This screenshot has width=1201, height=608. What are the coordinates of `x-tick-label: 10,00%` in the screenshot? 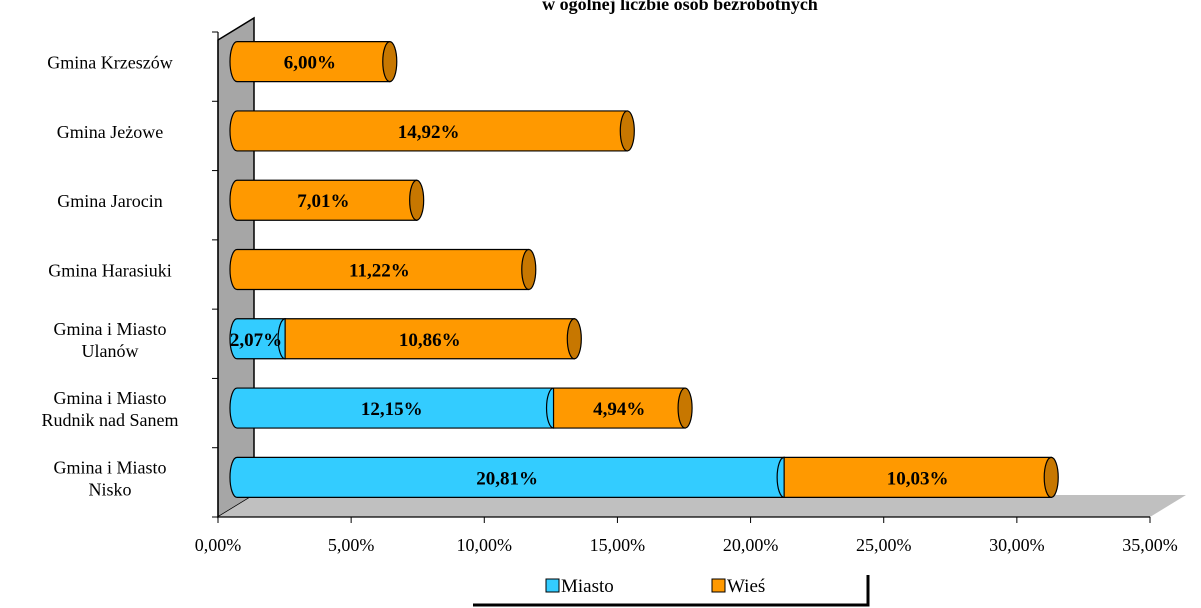 It's located at (485, 545).